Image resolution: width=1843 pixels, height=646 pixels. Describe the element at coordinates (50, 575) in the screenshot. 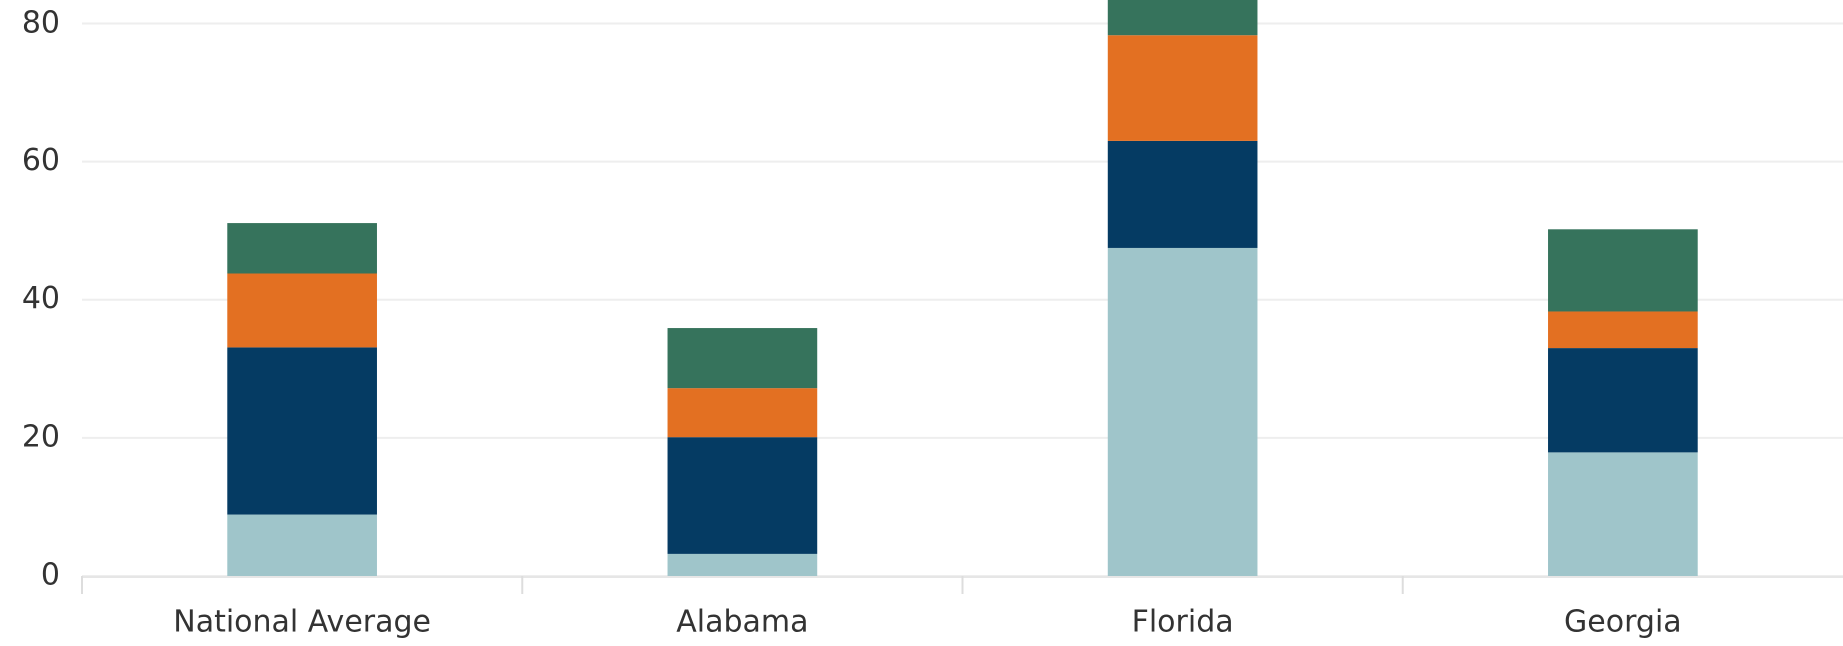

I see `y-tick-label: 0` at that location.